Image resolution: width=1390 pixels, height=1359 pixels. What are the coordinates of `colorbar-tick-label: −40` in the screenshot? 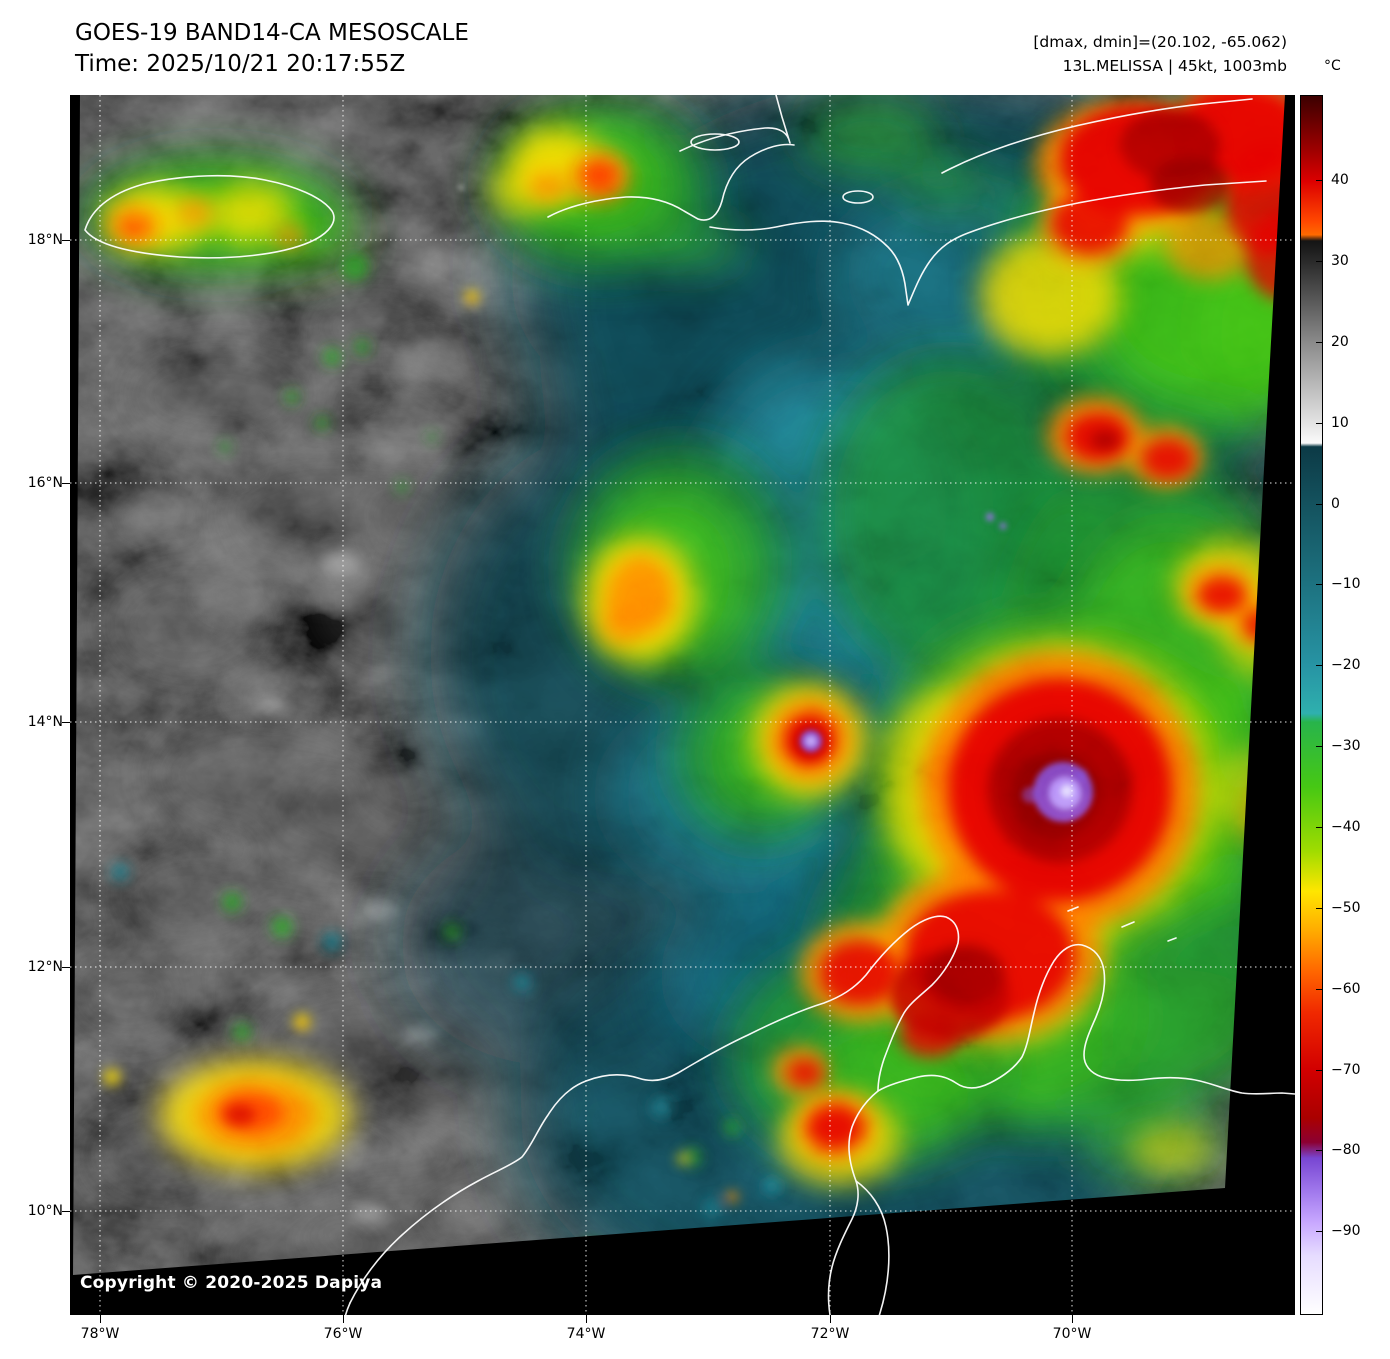 It's located at (1346, 827).